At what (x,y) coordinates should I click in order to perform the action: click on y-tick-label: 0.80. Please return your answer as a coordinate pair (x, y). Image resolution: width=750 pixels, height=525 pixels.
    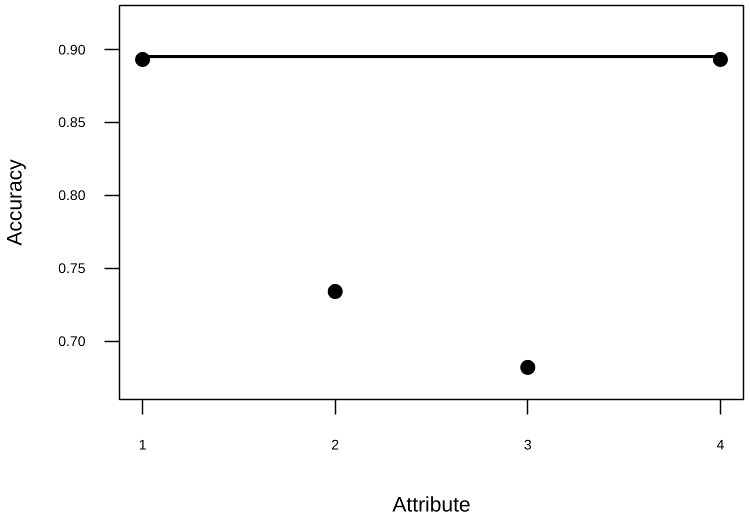
    Looking at the image, I should click on (72, 195).